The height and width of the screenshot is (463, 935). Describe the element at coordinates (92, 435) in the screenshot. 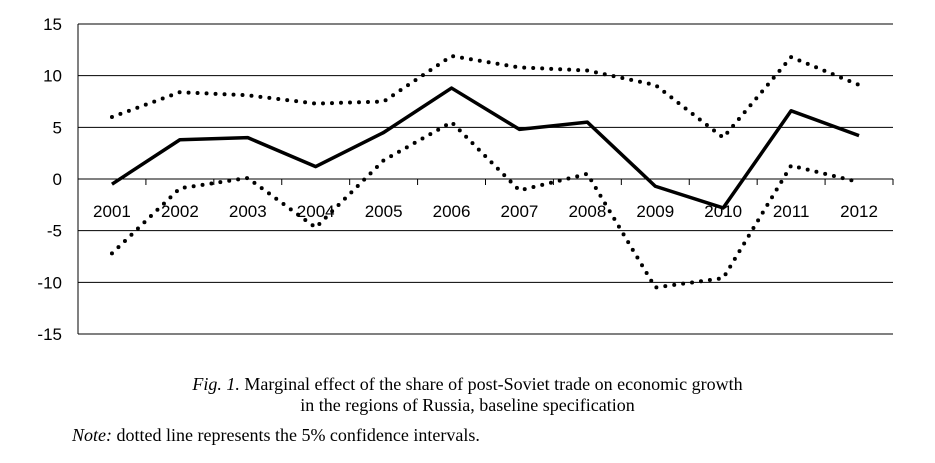

I see `note-label: Note:` at that location.